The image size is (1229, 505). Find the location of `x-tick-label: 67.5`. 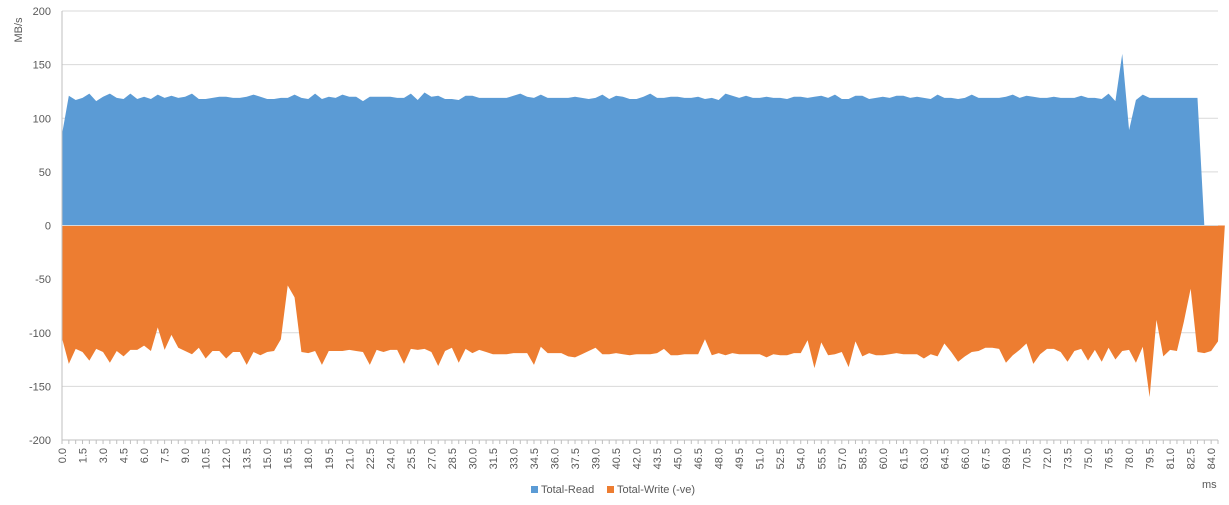

x-tick-label: 67.5 is located at coordinates (986, 458).